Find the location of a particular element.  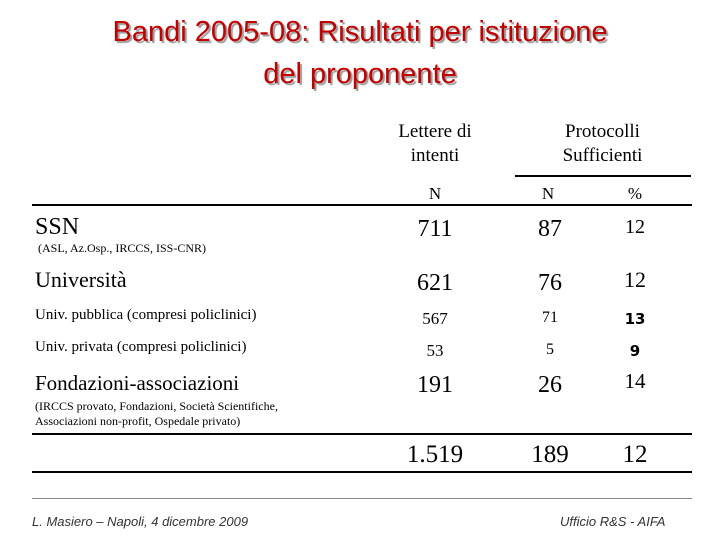

row-universita-label: Università is located at coordinates (81, 279).